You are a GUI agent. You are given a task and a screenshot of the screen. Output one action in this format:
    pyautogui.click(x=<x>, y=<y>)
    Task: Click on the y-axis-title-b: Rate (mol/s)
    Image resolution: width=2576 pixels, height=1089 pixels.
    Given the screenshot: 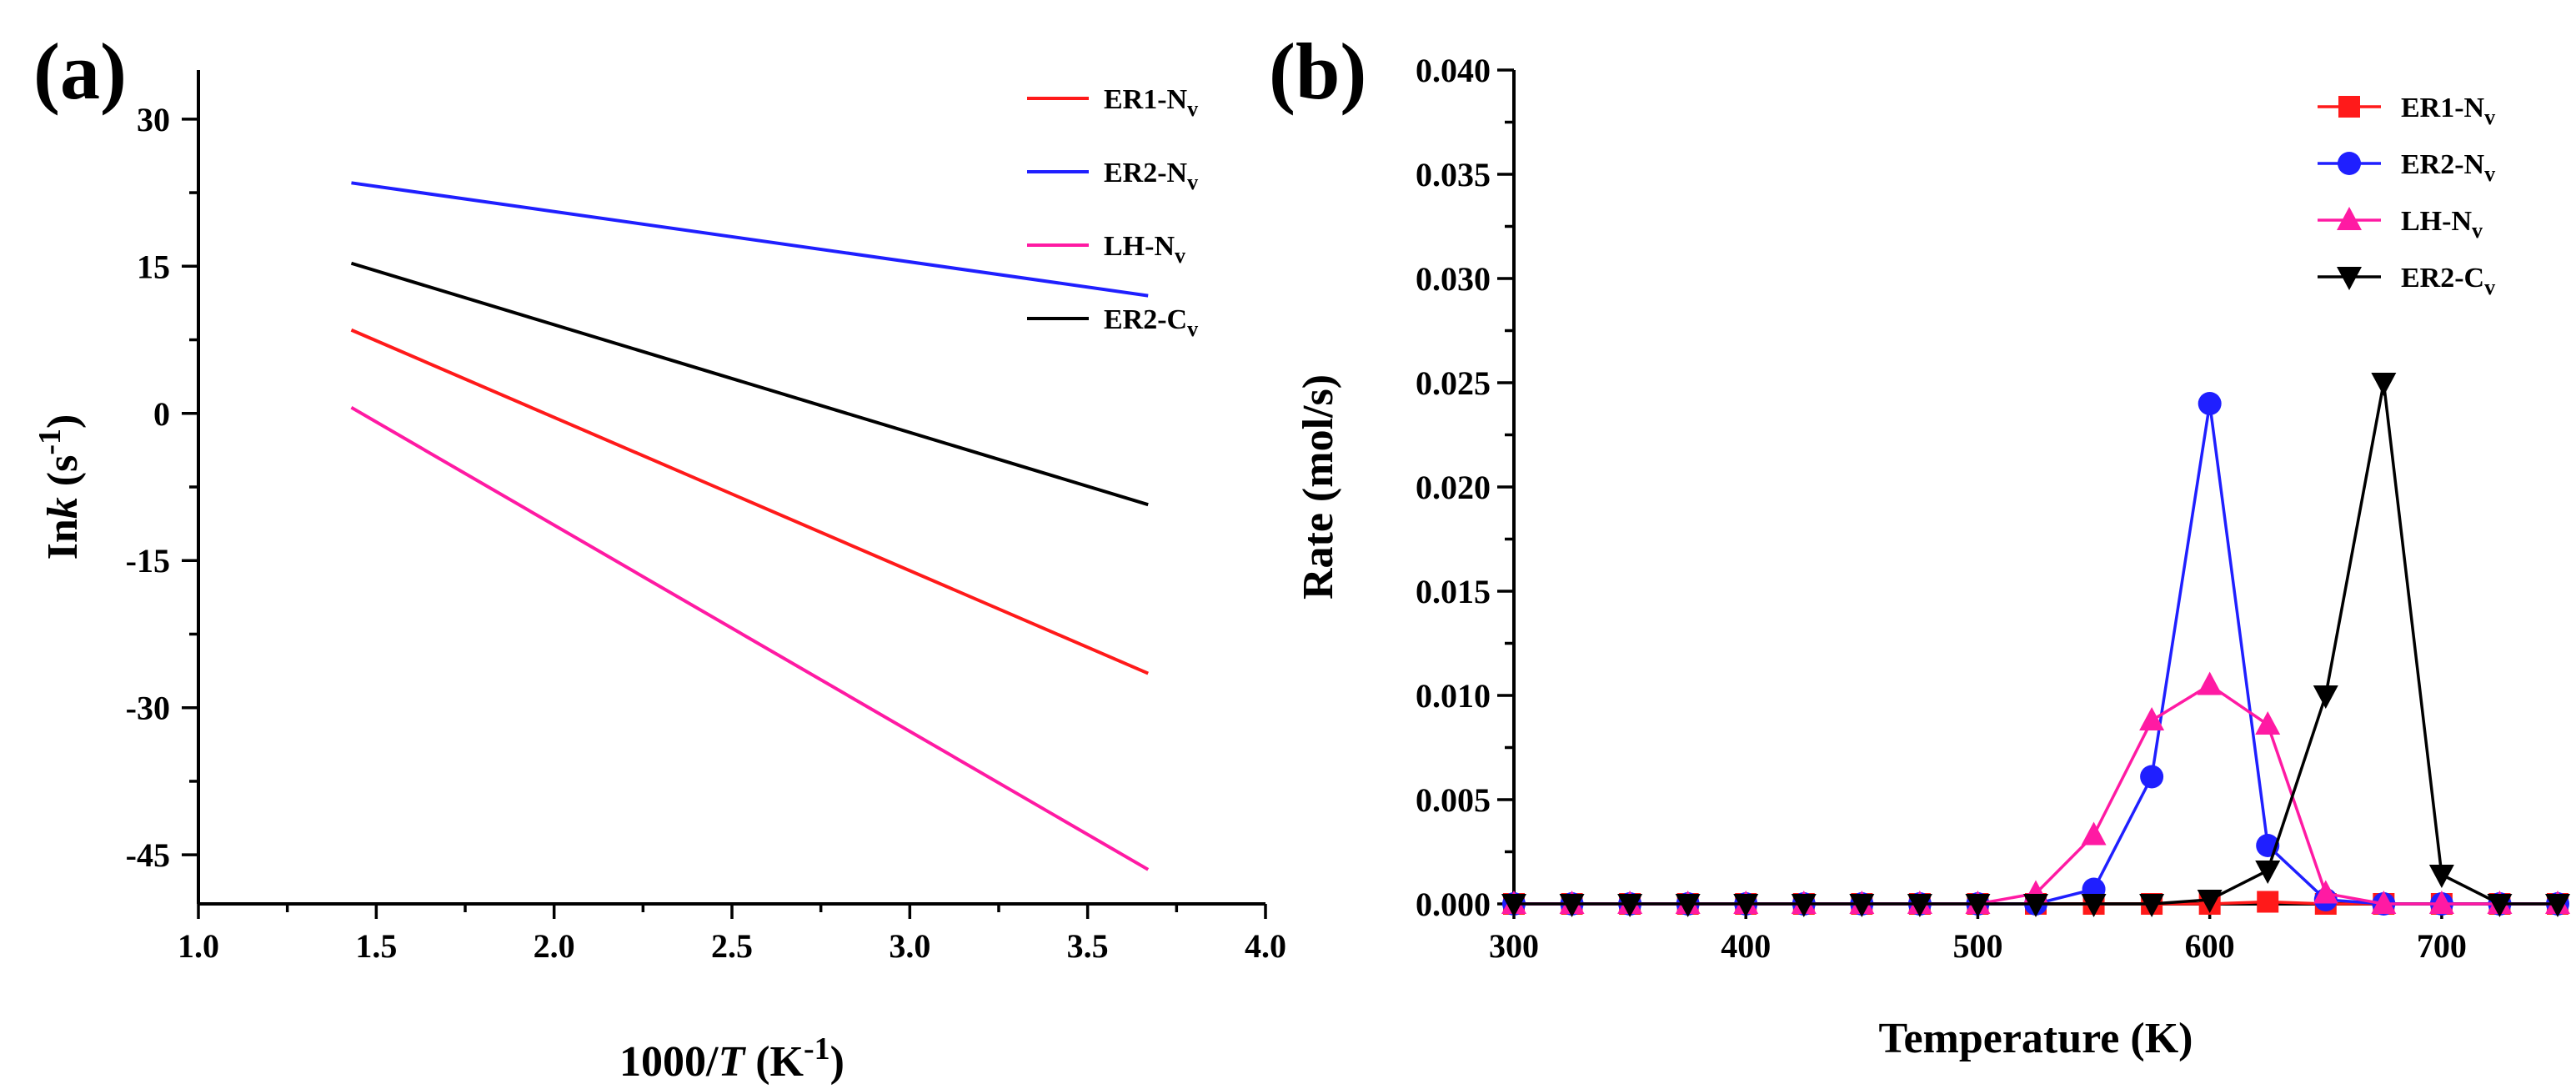 What is the action you would take?
    pyautogui.click(x=1318, y=487)
    